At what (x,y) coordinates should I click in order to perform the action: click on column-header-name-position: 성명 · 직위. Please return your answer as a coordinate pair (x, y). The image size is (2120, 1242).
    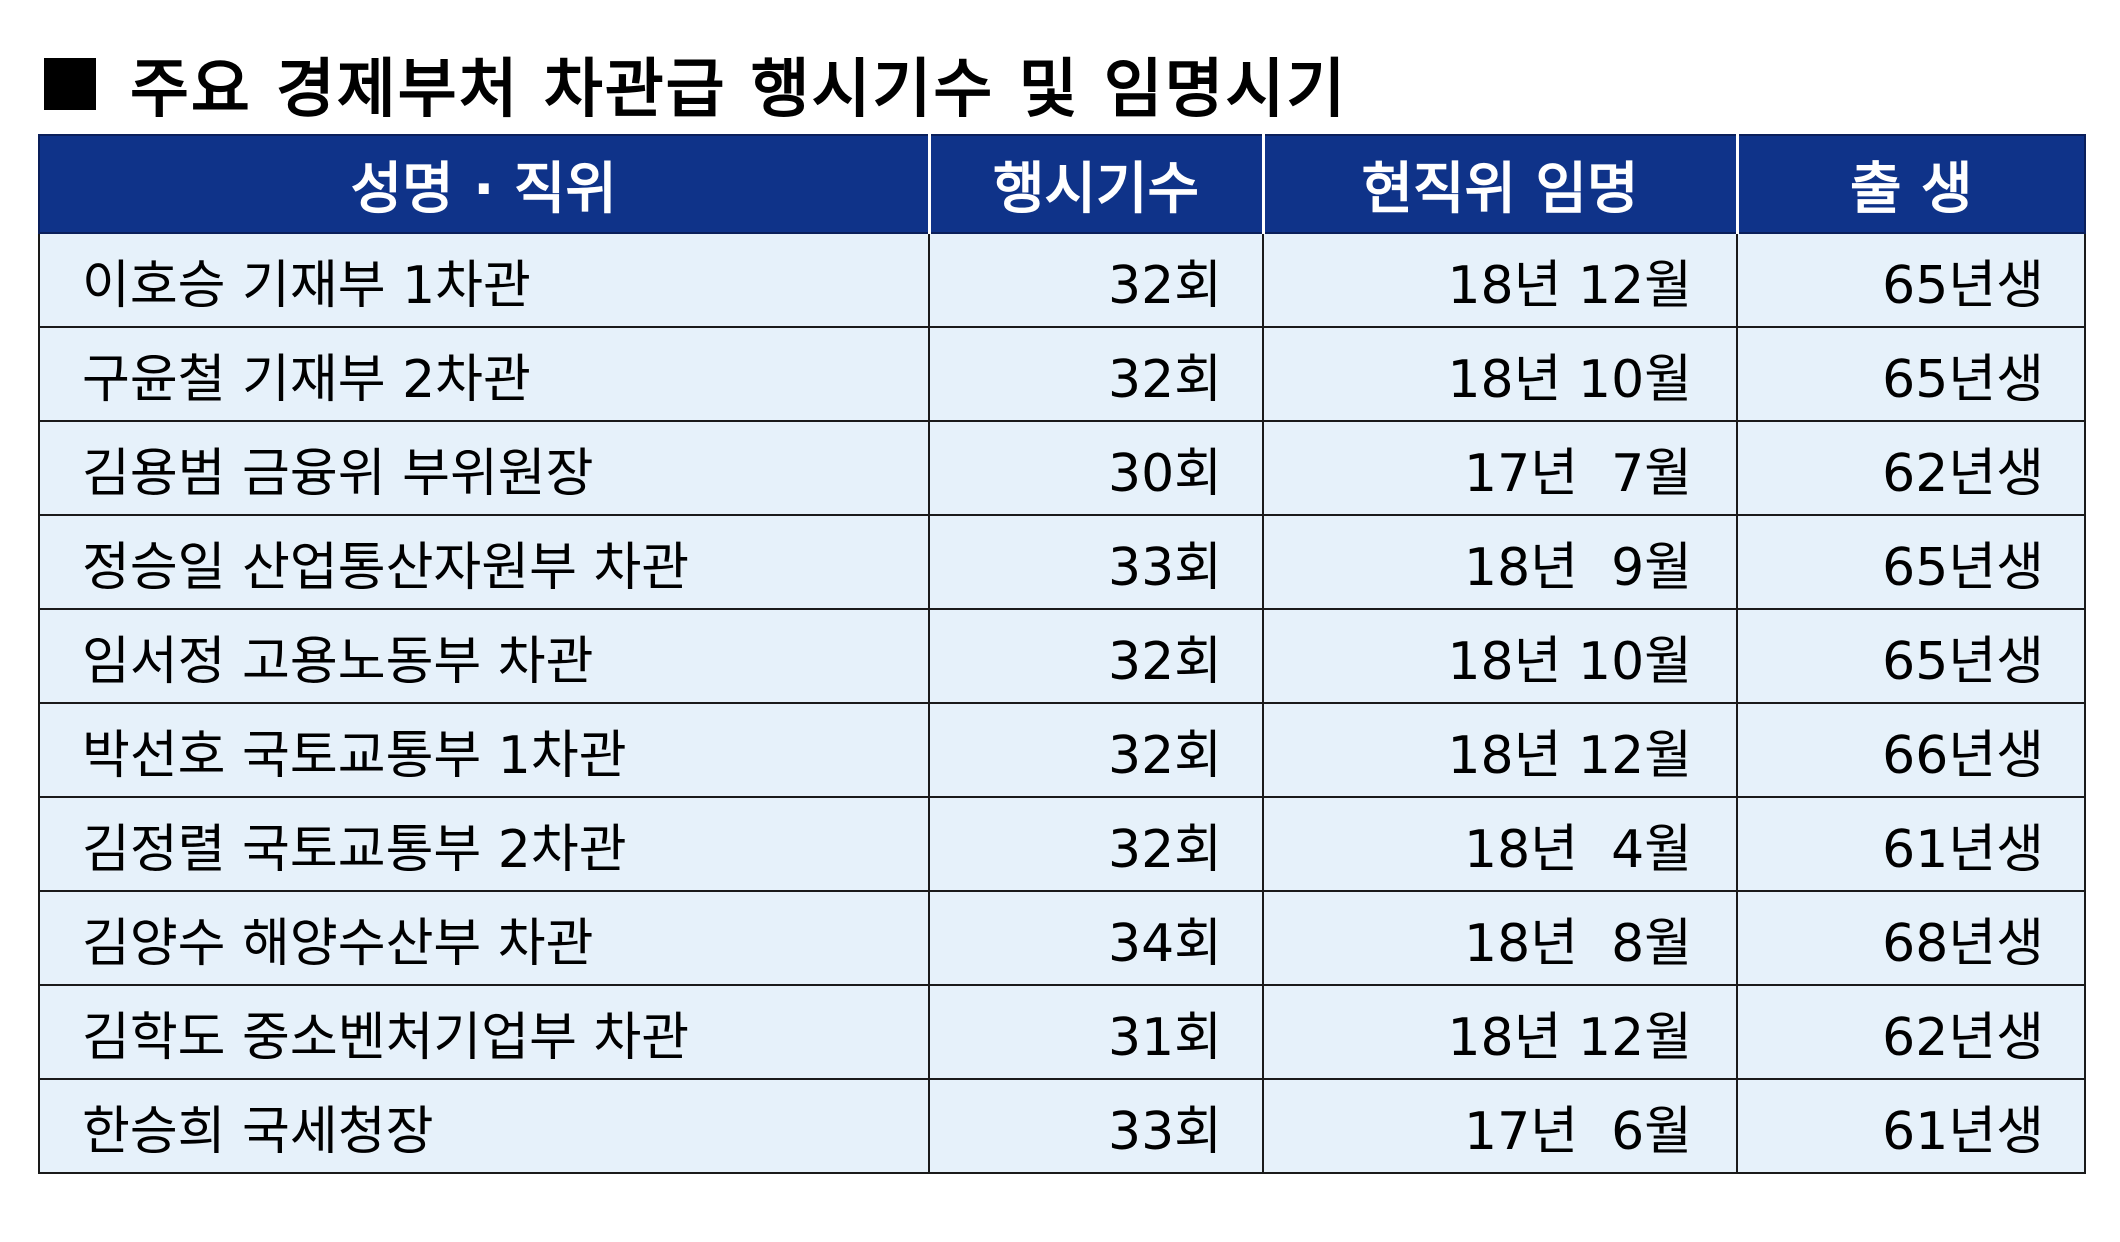
    Looking at the image, I should click on (484, 184).